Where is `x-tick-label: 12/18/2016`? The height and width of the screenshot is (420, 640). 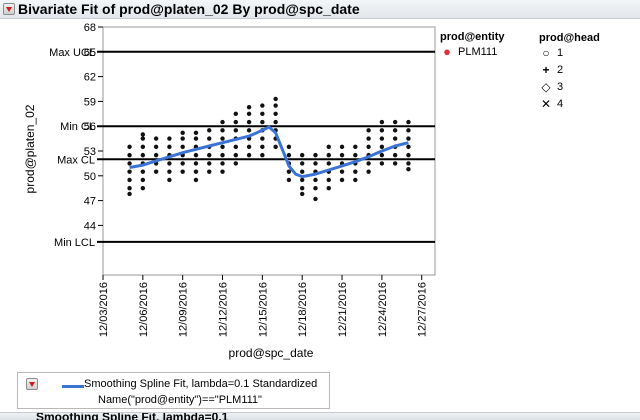
x-tick-label: 12/18/2016 is located at coordinates (303, 309).